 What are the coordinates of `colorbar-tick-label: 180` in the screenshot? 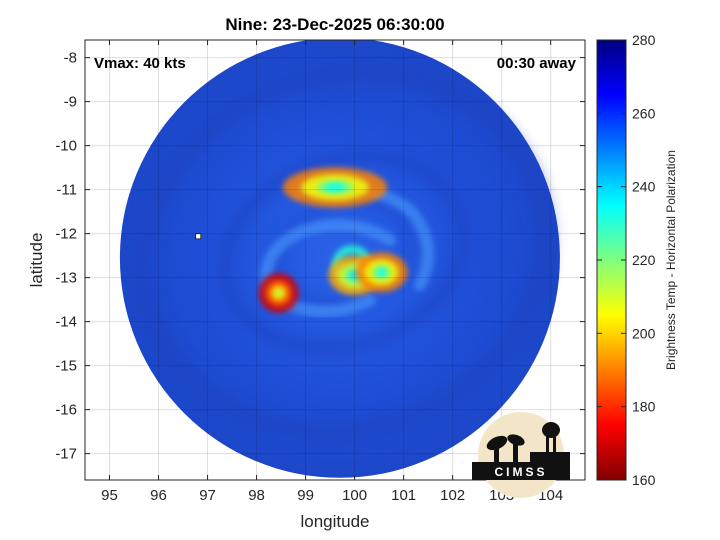 It's located at (644, 407).